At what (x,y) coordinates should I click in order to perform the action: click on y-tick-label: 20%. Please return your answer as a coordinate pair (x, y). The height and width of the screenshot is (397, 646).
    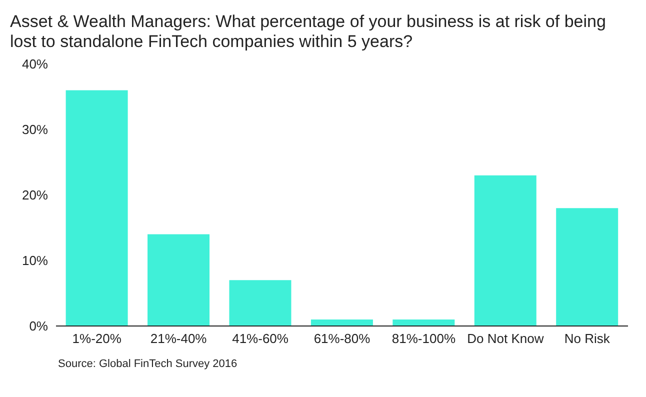
    Looking at the image, I should click on (35, 195).